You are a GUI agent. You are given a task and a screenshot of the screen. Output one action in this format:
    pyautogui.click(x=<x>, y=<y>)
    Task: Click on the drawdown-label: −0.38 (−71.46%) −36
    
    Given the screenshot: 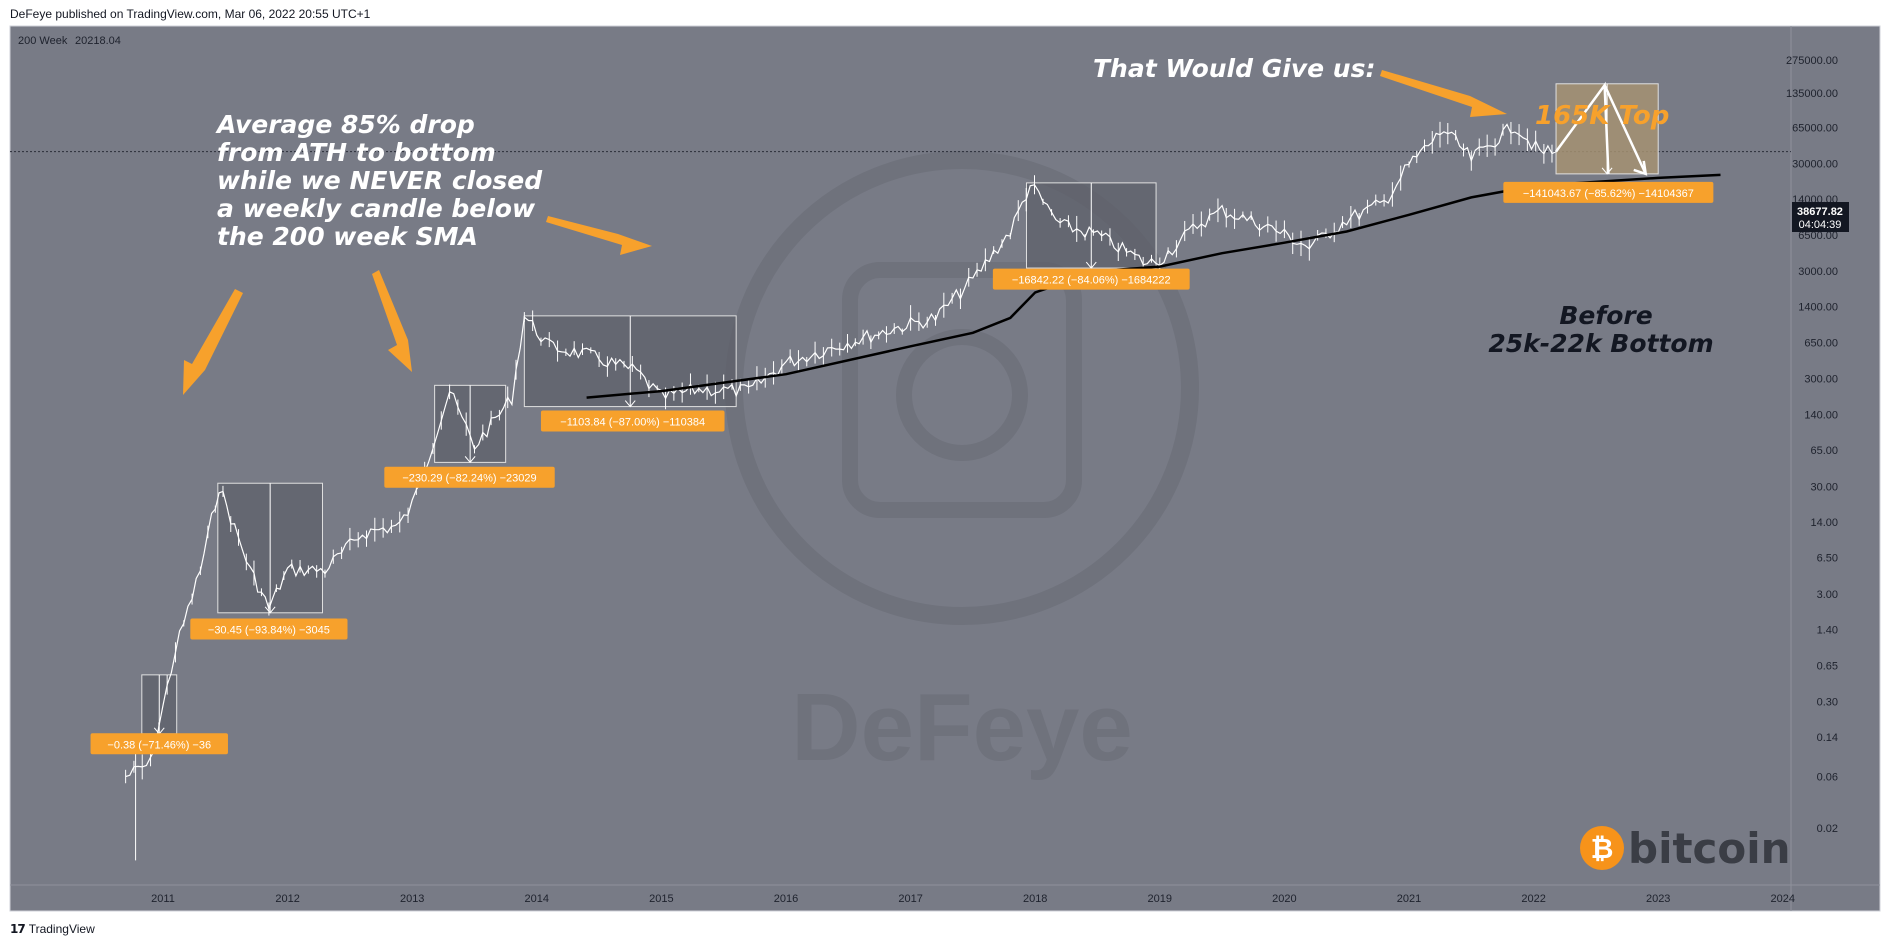 What is the action you would take?
    pyautogui.click(x=159, y=745)
    